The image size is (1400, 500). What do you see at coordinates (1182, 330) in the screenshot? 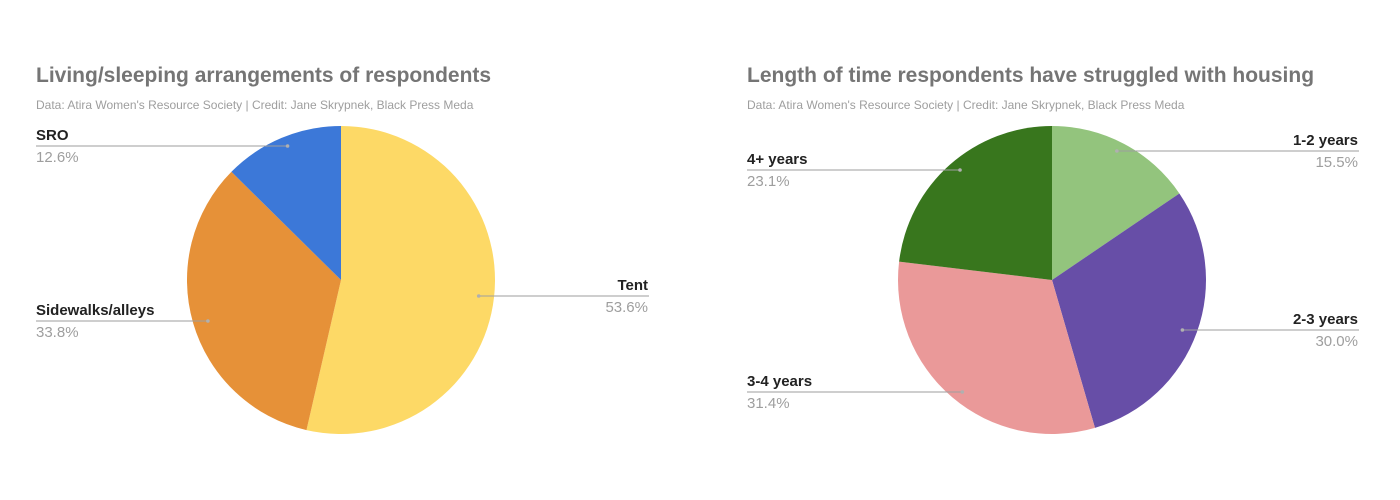
I see `leader-dot-2-3-years` at bounding box center [1182, 330].